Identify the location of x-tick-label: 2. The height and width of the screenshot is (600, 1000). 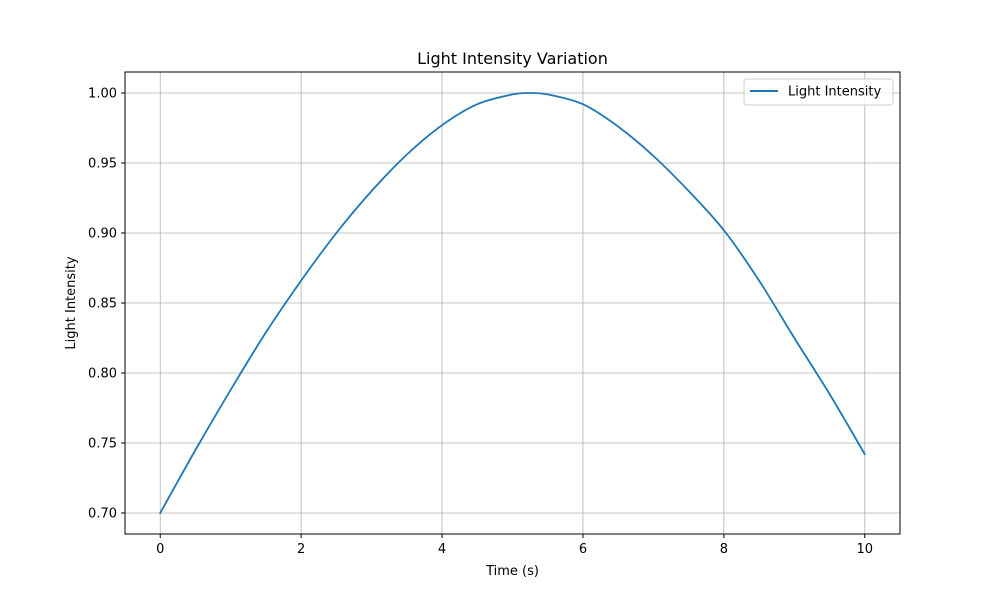
(301, 549).